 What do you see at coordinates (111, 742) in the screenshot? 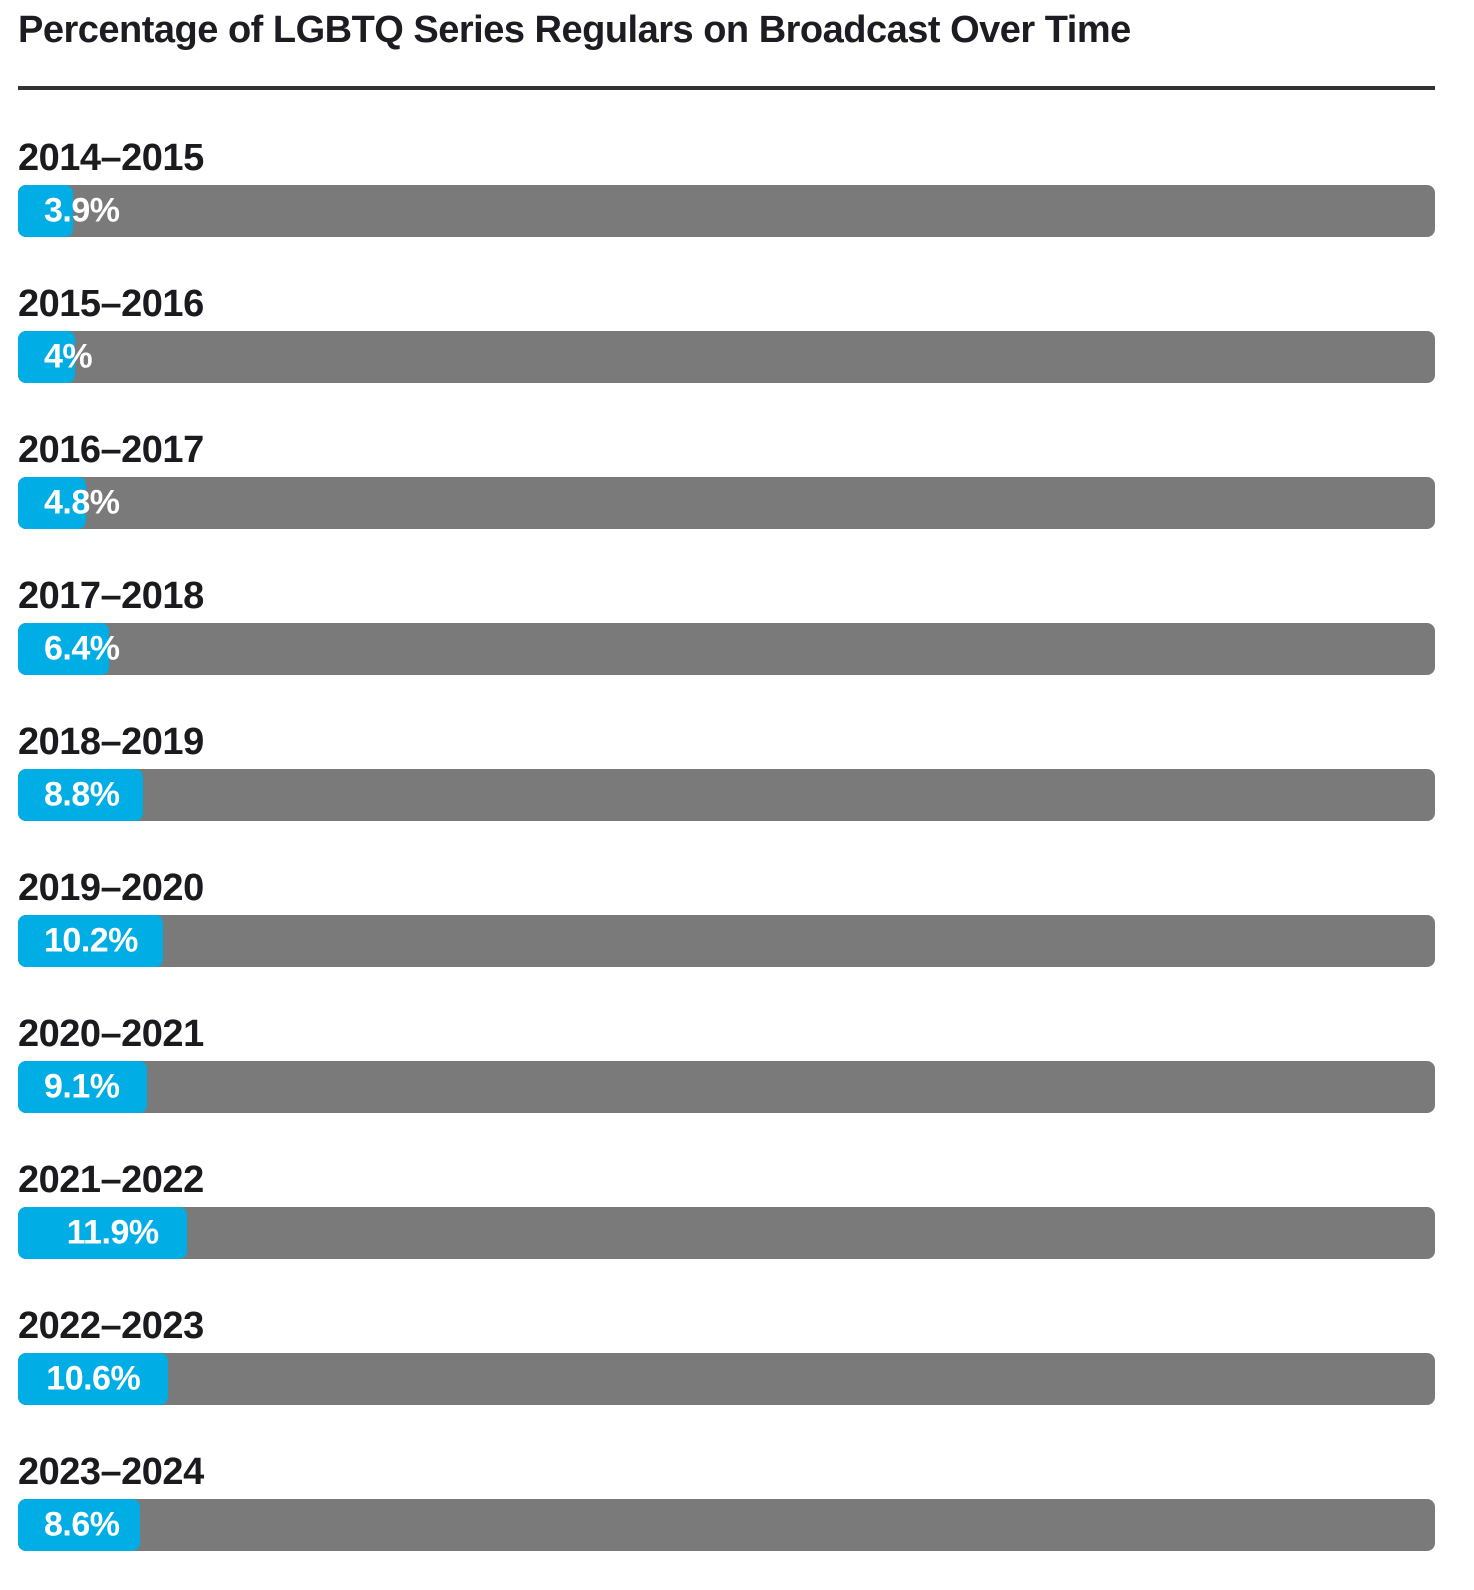
I see `bar-row-label: 2018–2019` at bounding box center [111, 742].